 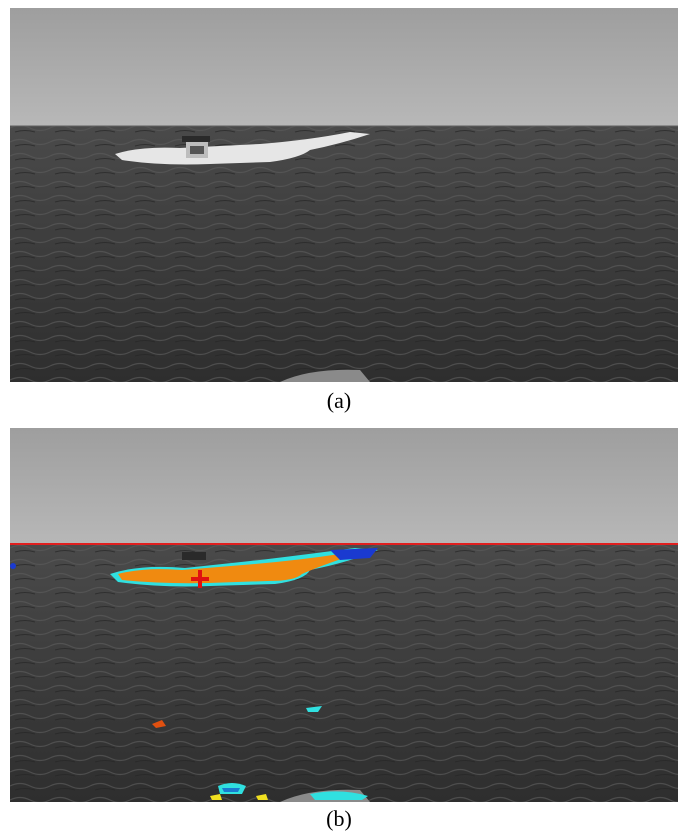 I want to click on boat-wake, so click(x=242, y=148).